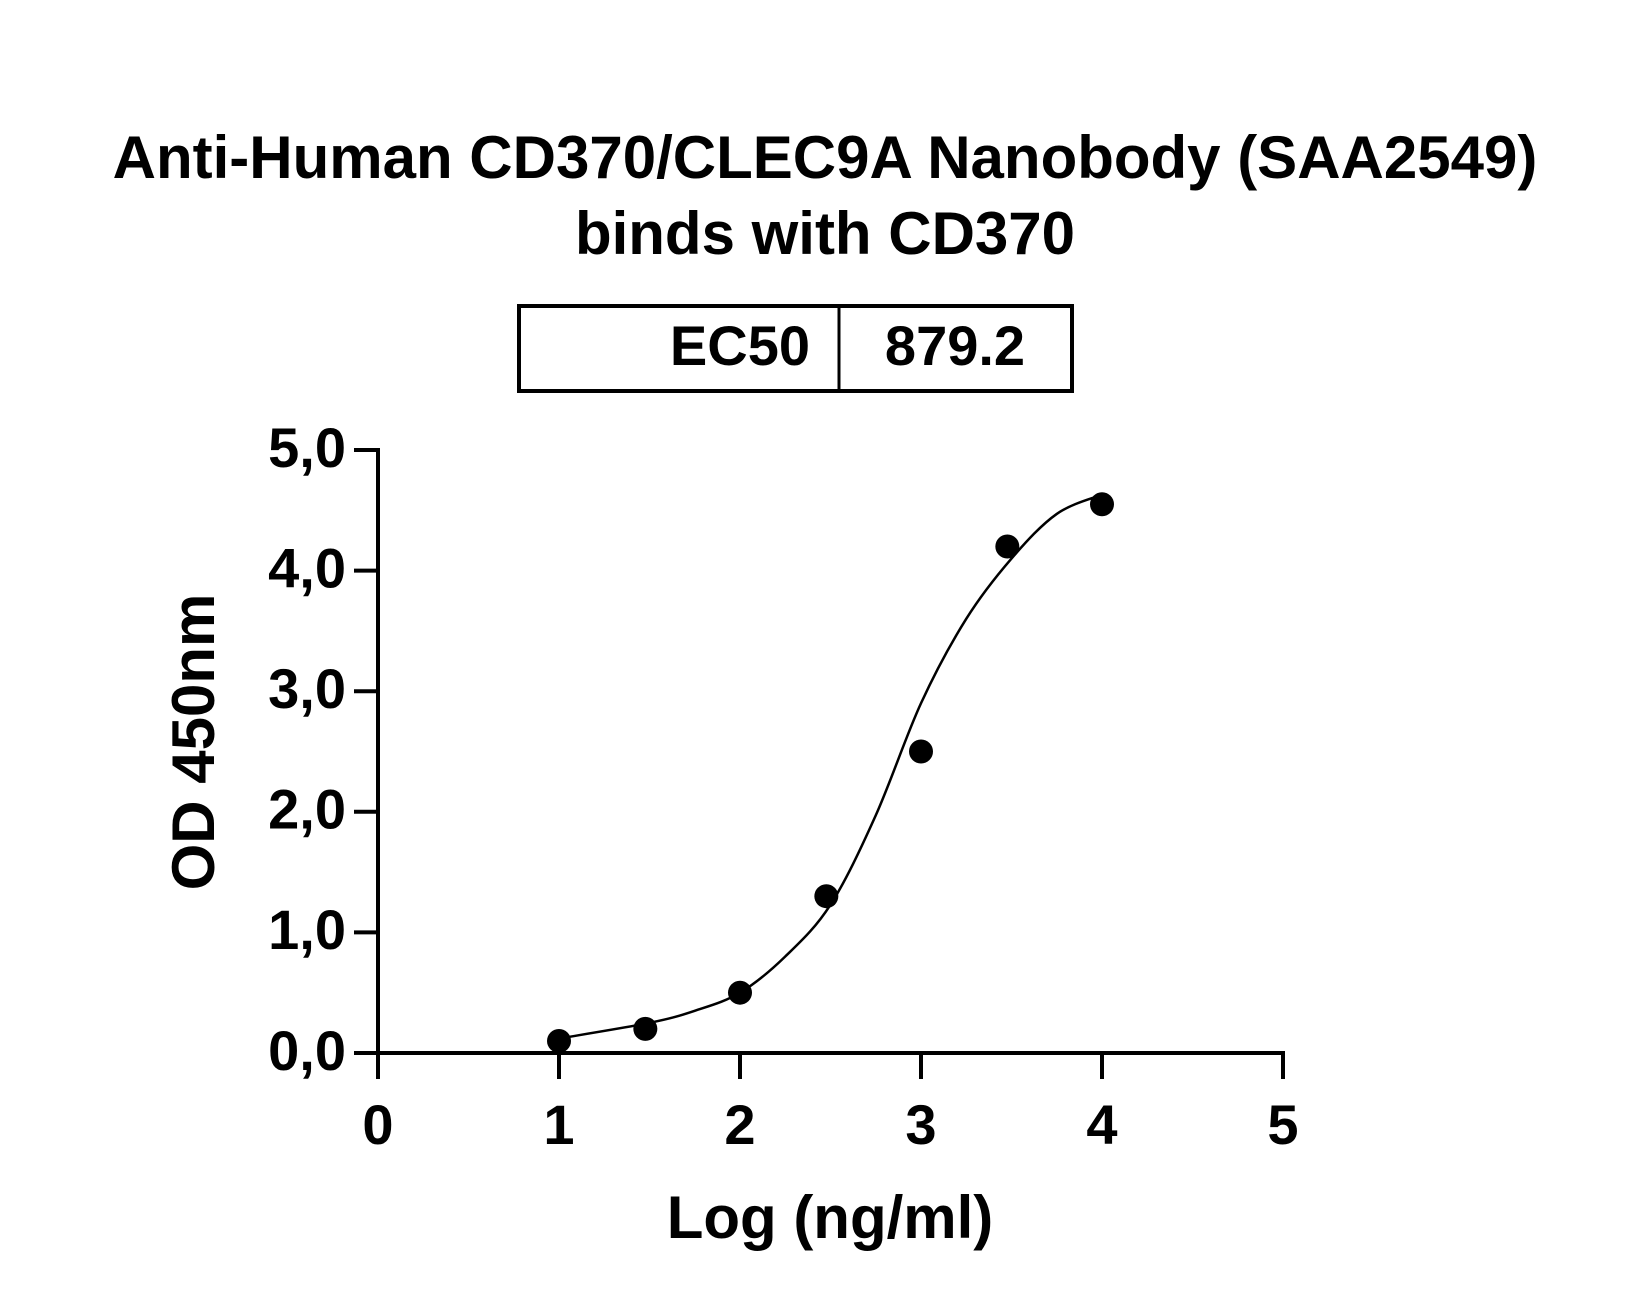 The height and width of the screenshot is (1294, 1651). Describe the element at coordinates (830, 766) in the screenshot. I see `fit-curve` at that location.